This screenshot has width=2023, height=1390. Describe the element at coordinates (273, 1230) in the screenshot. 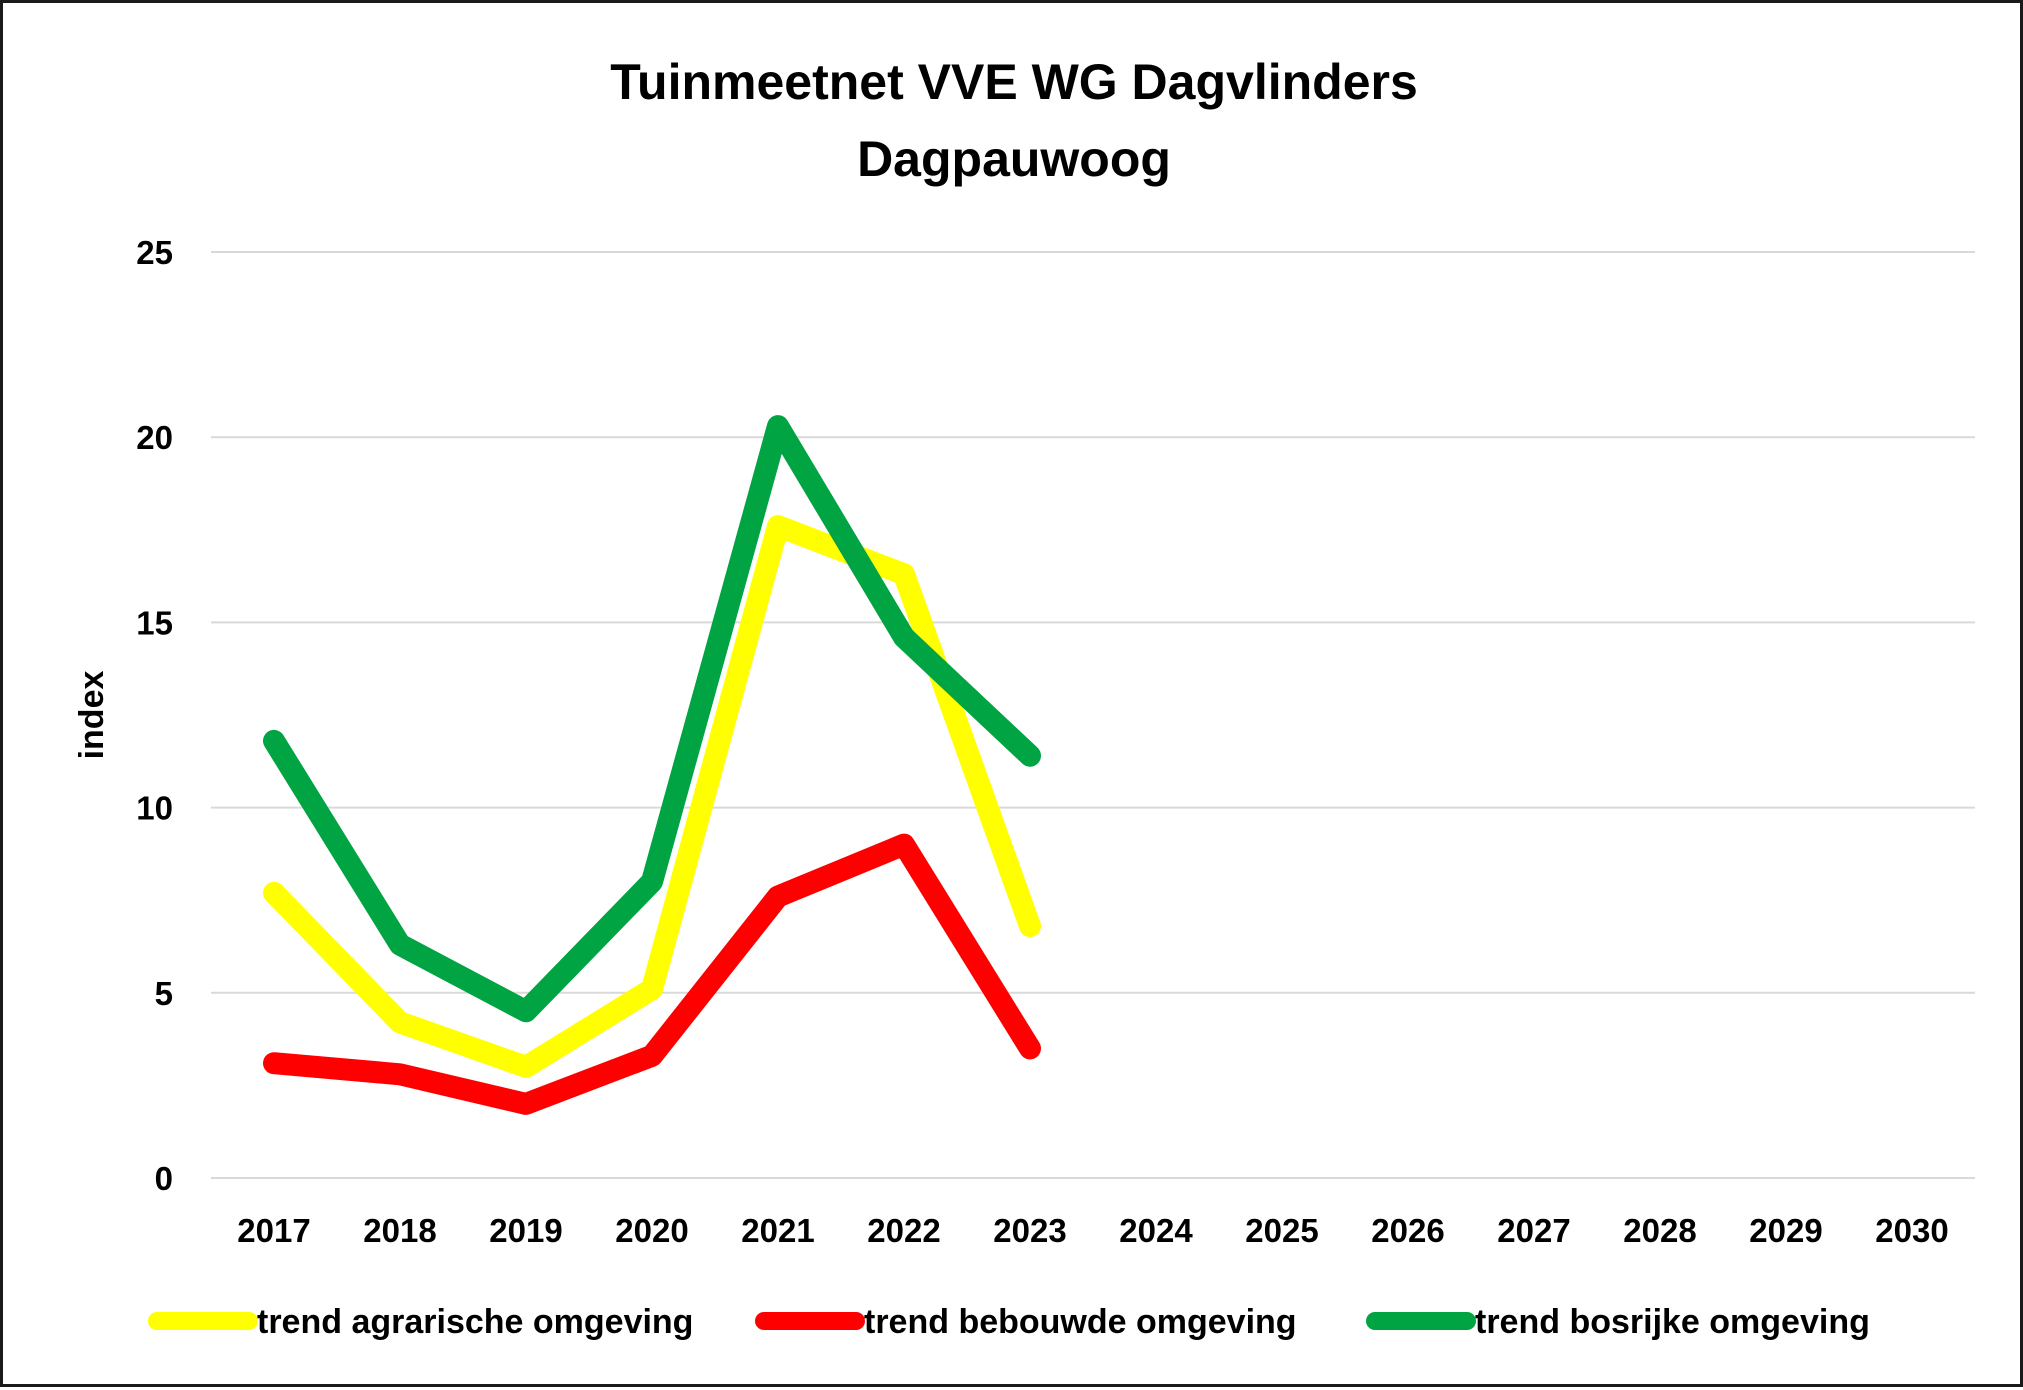

I see `x-tick-label-2017: 2017` at that location.